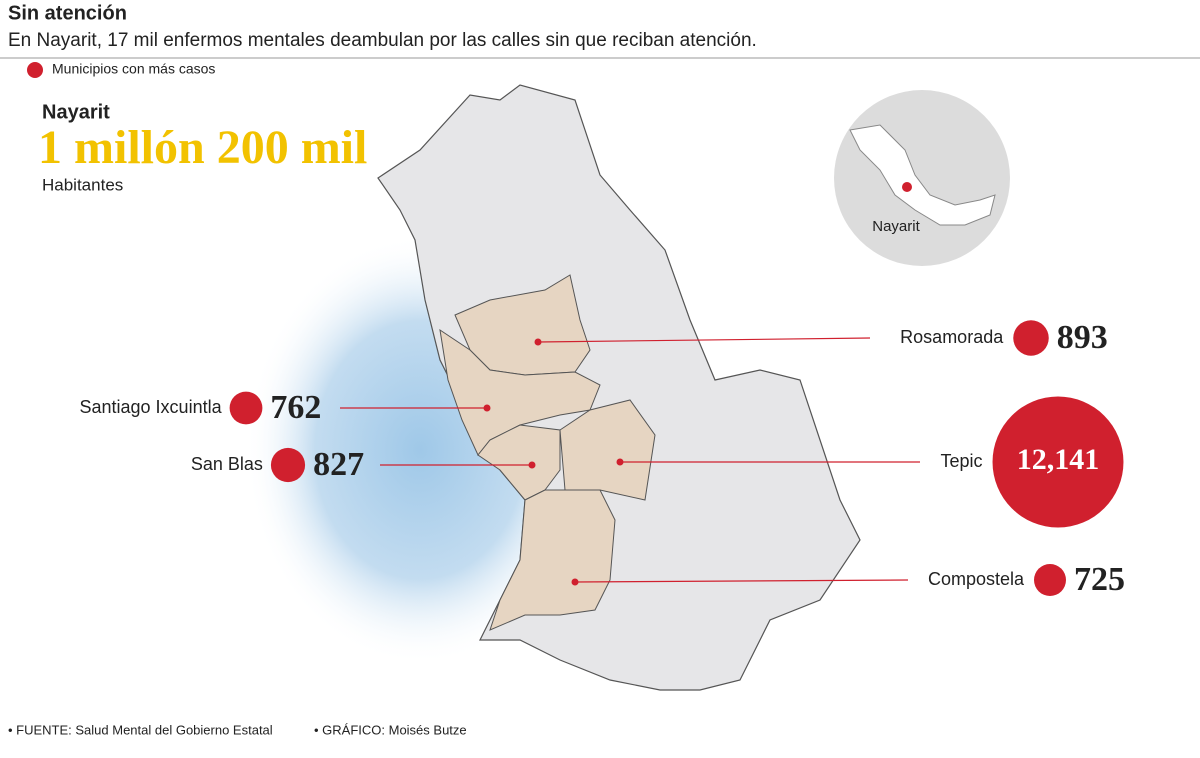 The image size is (1200, 758). I want to click on municipality-value: 12,141, so click(1058, 459).